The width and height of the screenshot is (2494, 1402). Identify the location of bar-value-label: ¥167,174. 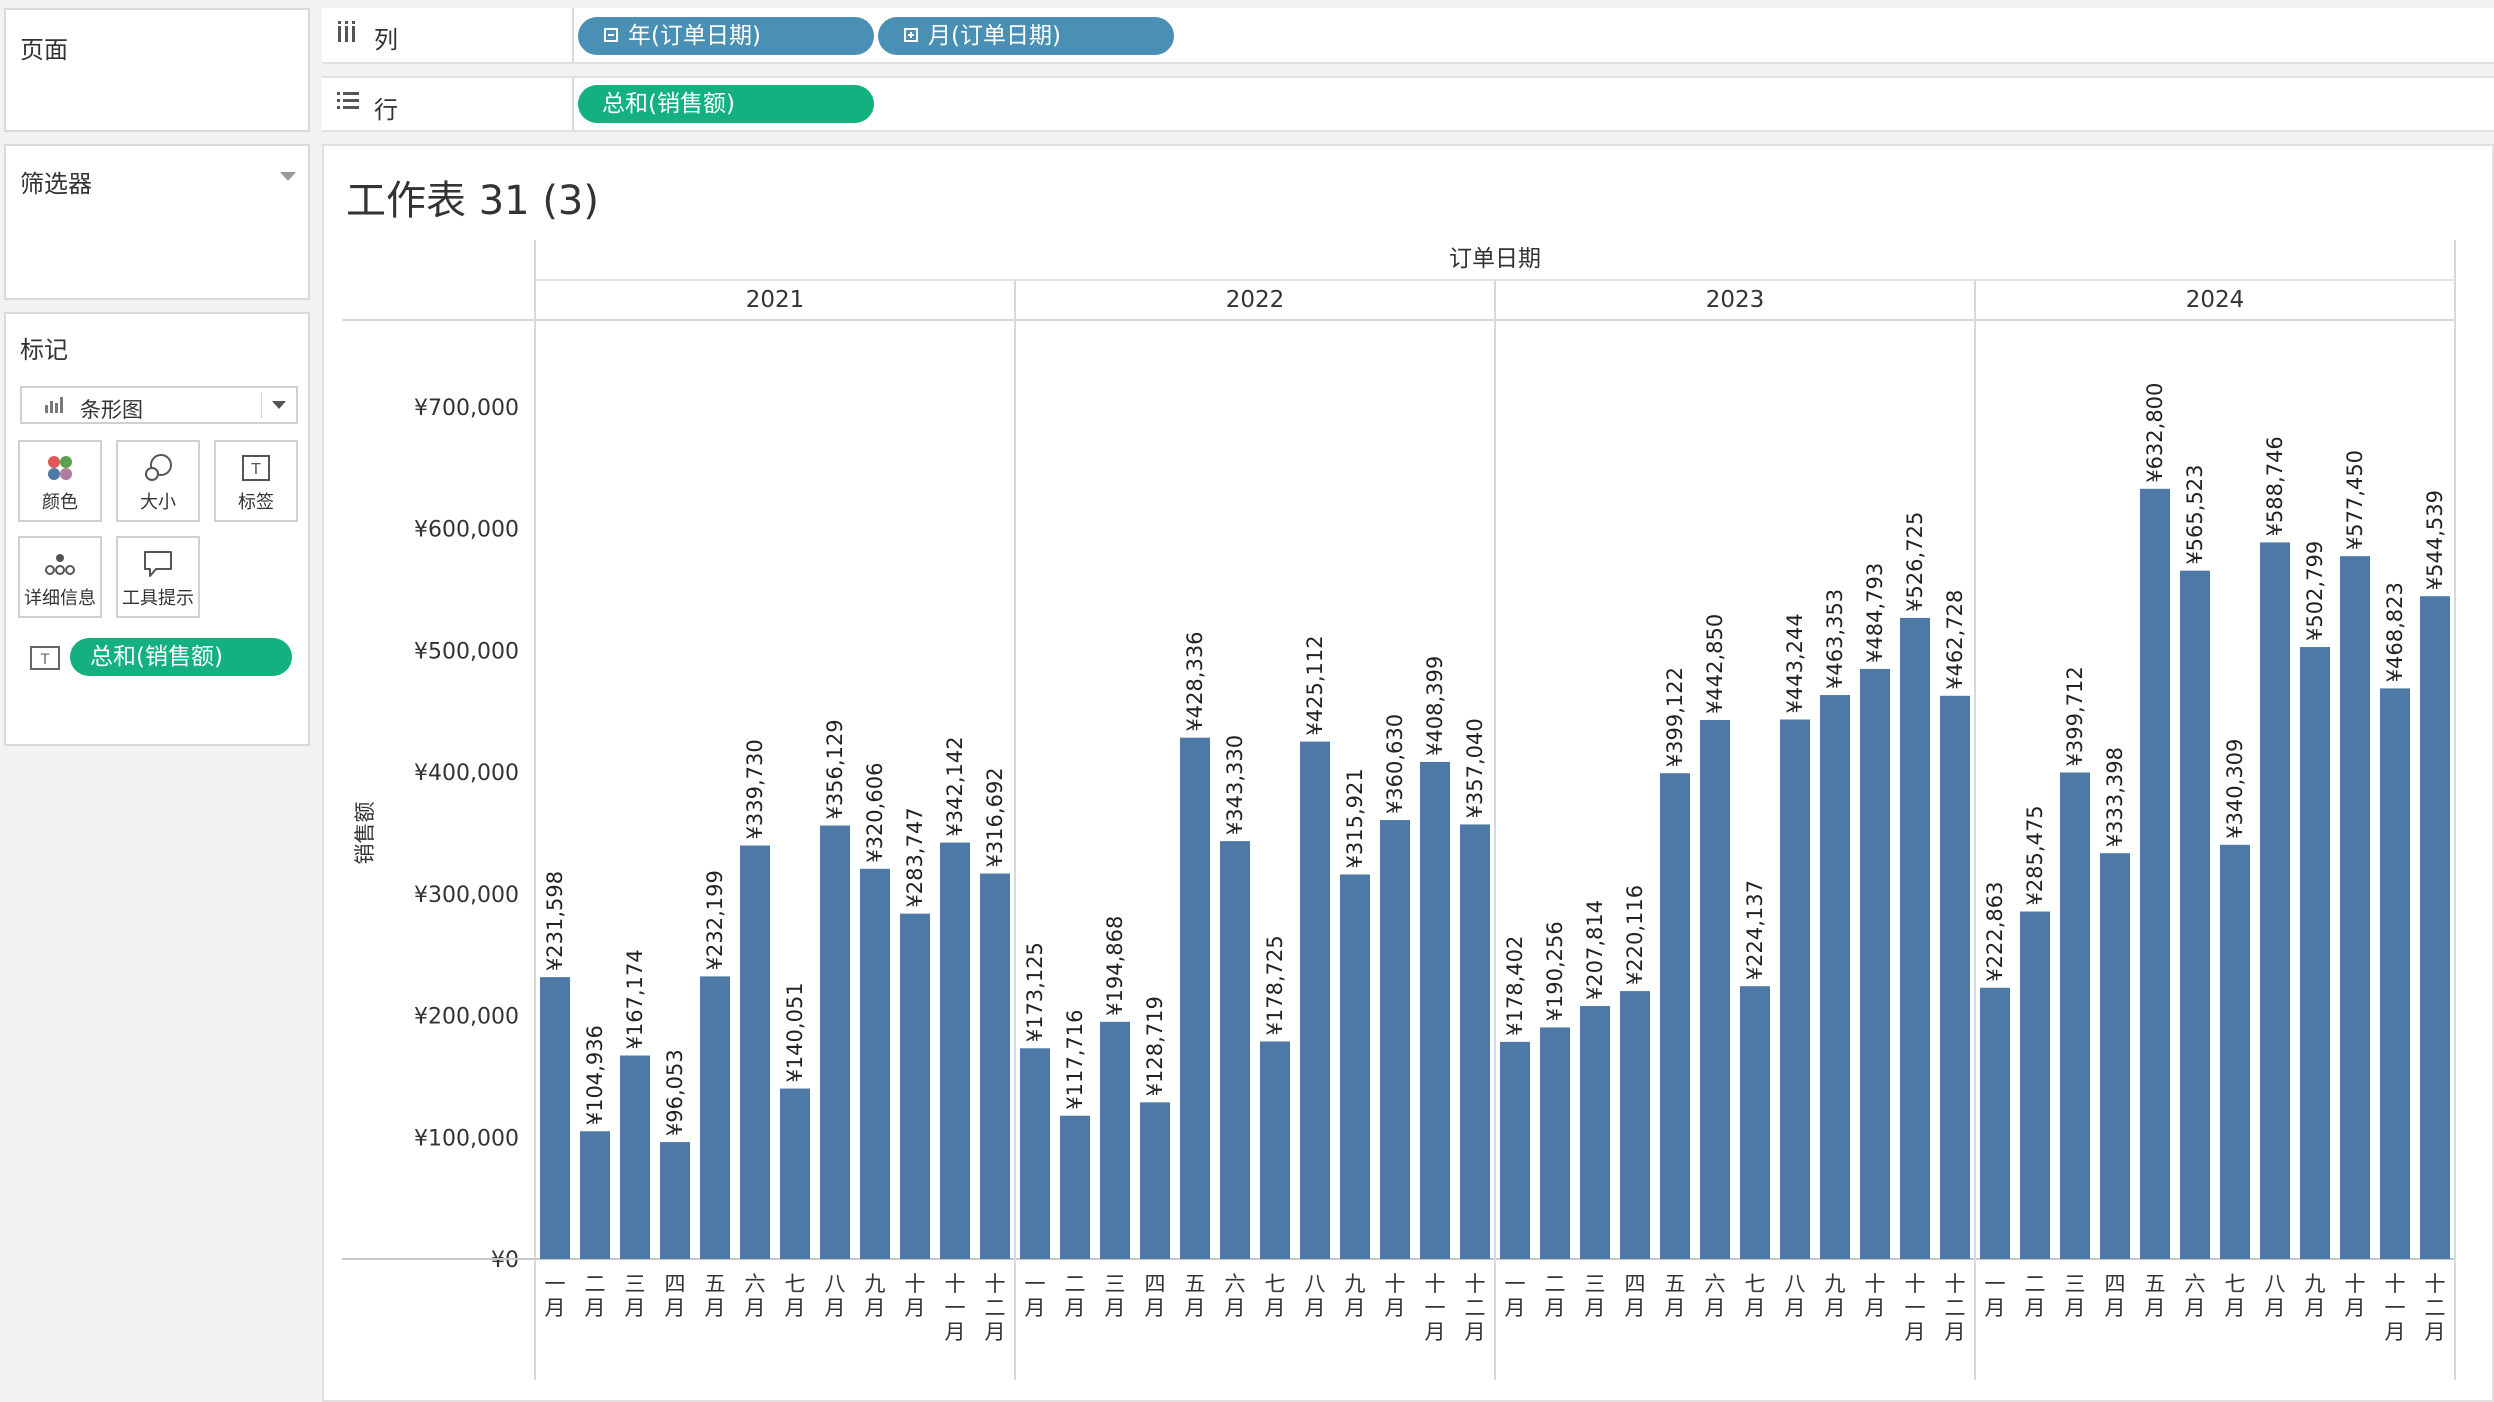
(635, 999).